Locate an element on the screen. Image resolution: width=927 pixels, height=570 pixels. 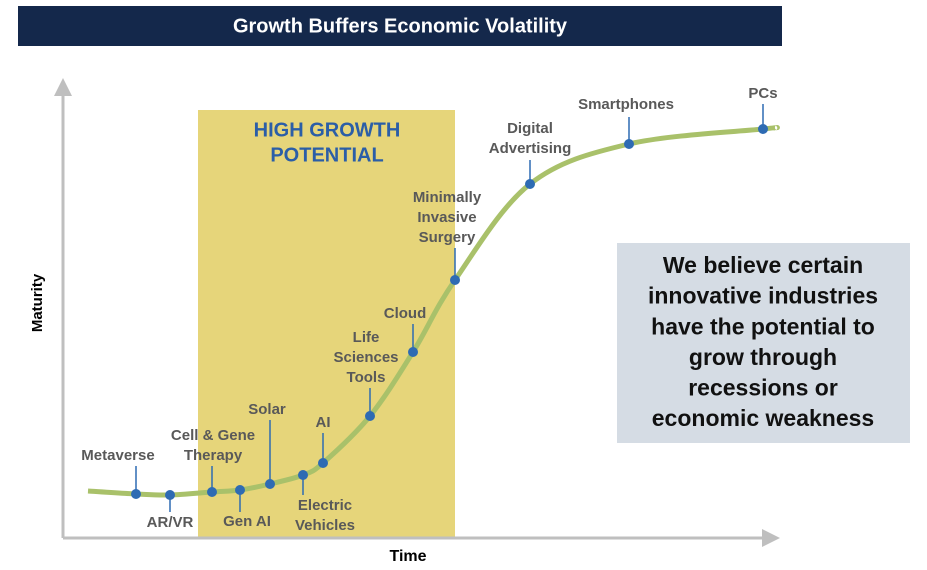
x-arrow is located at coordinates (771, 538).